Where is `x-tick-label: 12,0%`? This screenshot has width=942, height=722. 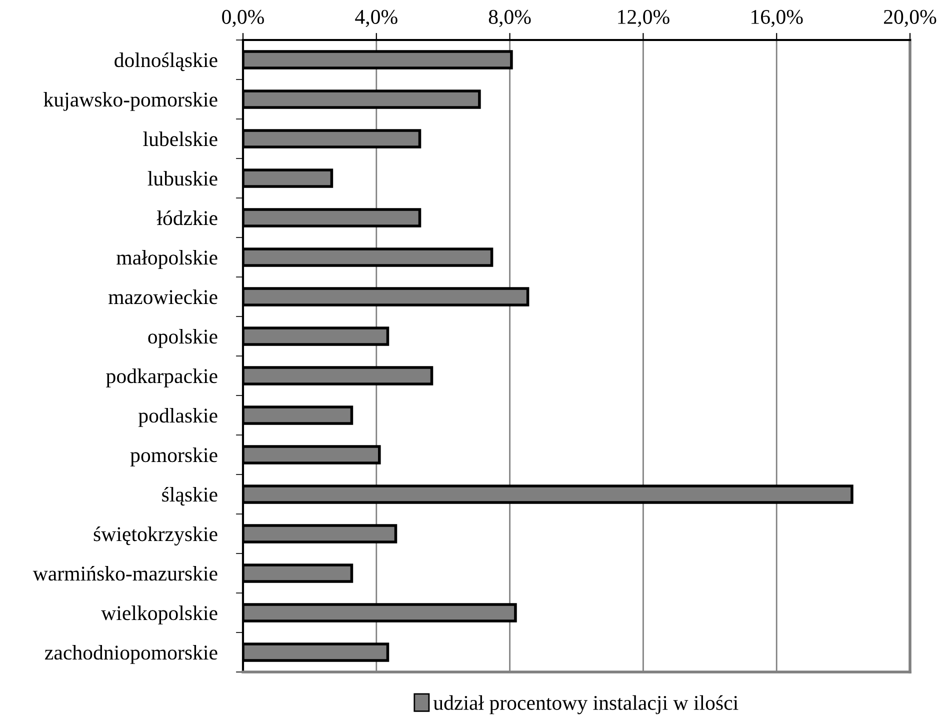 x-tick-label: 12,0% is located at coordinates (644, 18).